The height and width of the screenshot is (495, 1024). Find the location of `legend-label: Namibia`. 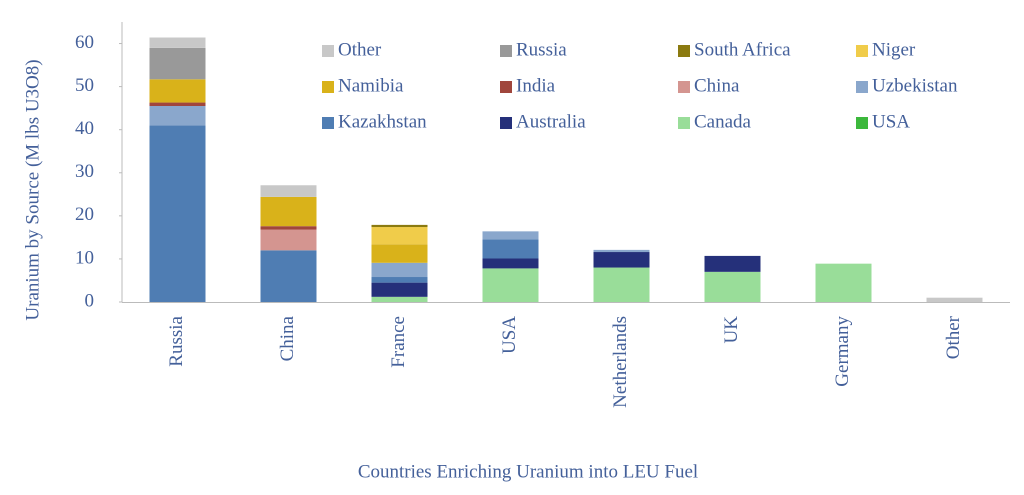

legend-label: Namibia is located at coordinates (371, 85).